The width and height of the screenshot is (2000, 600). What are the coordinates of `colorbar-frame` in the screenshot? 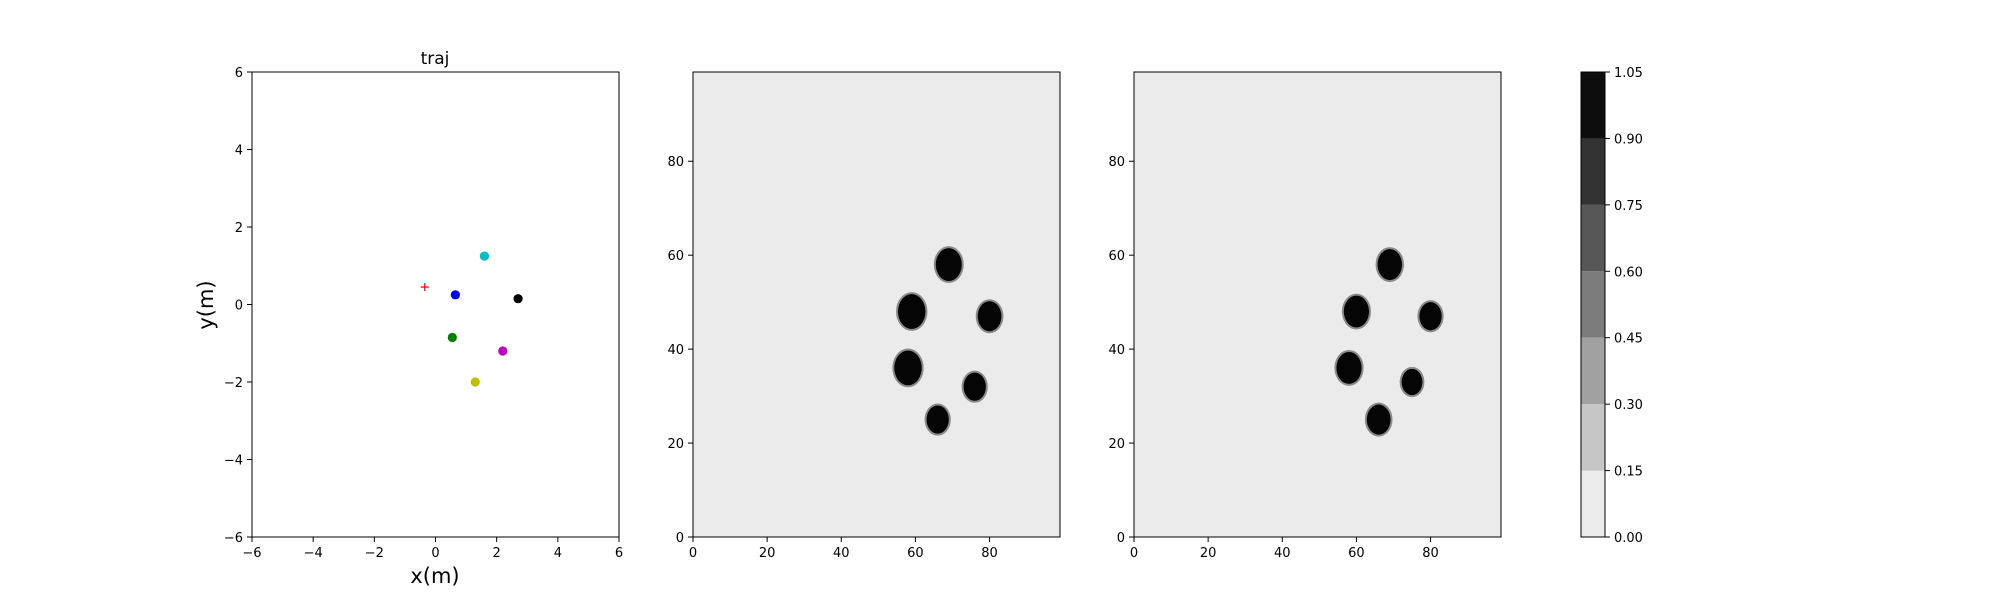 It's located at (1593, 304).